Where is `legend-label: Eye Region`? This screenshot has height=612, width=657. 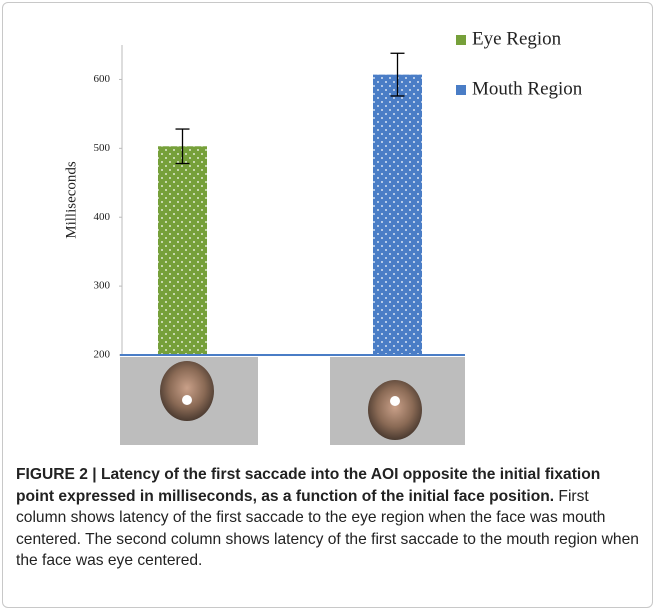 legend-label: Eye Region is located at coordinates (517, 38).